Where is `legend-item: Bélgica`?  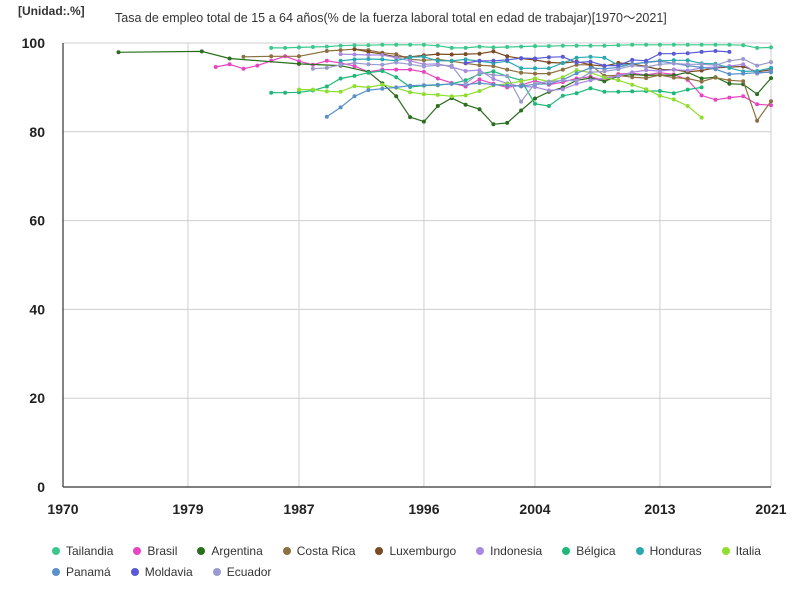
legend-item: Bélgica is located at coordinates (589, 551).